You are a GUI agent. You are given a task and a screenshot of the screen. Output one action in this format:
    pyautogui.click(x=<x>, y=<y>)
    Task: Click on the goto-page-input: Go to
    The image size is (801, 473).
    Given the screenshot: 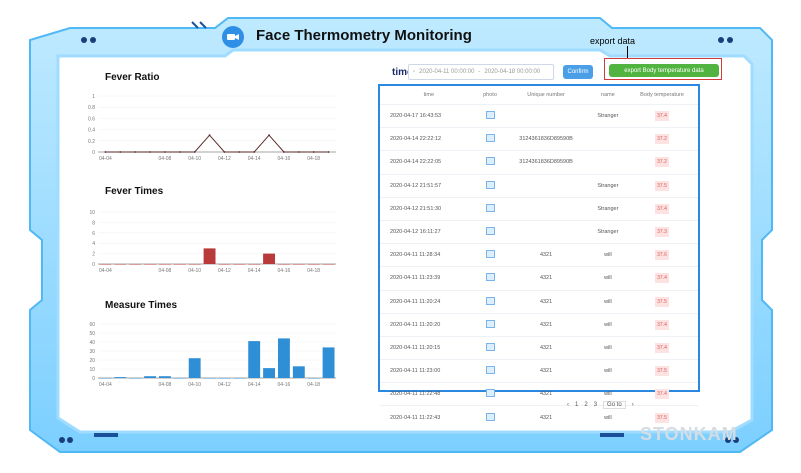 What is the action you would take?
    pyautogui.click(x=614, y=404)
    